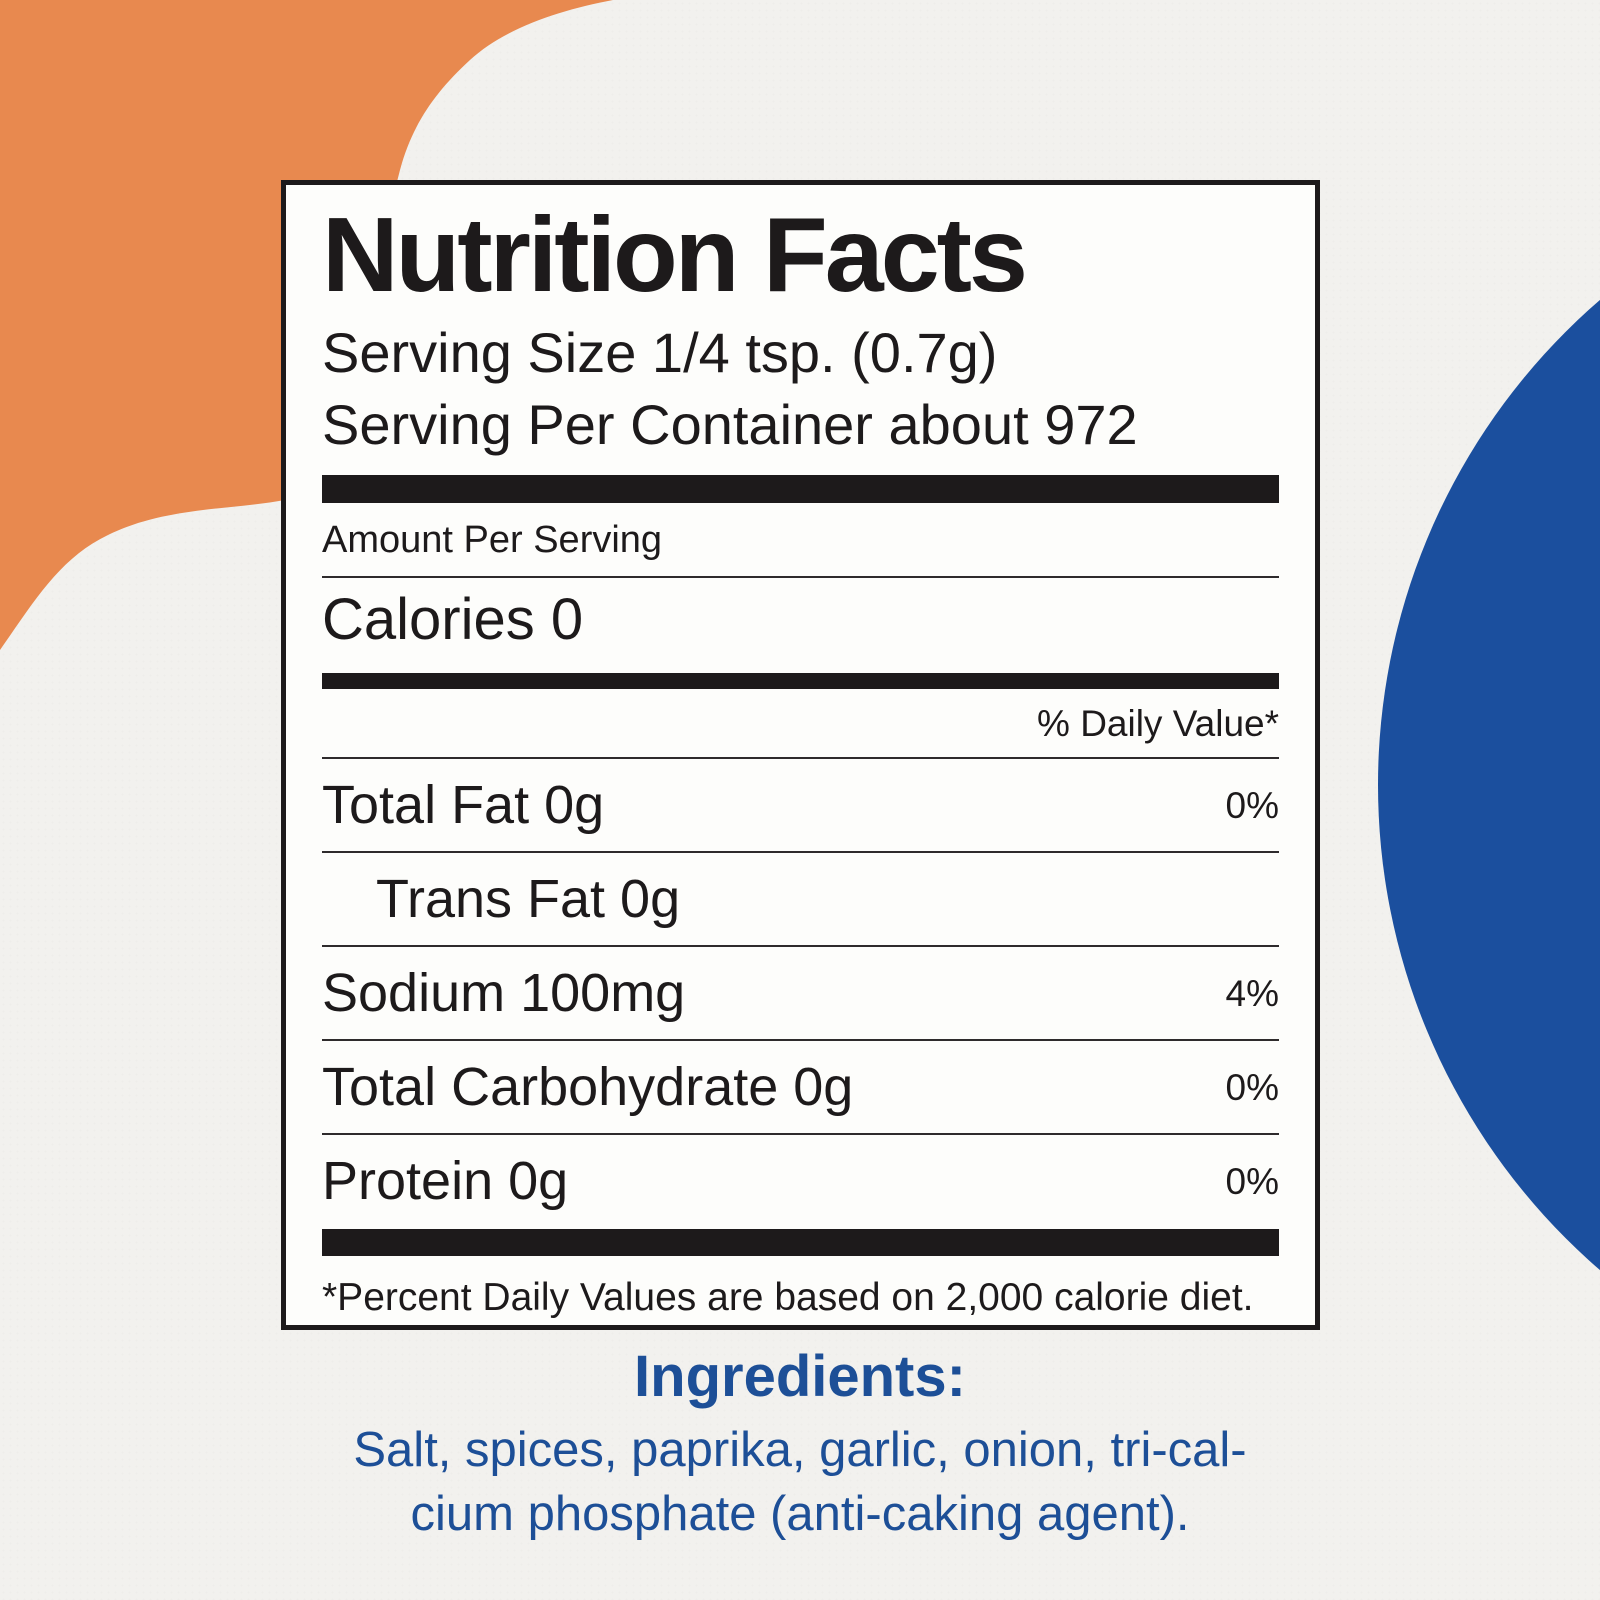 This screenshot has width=1600, height=1600. What do you see at coordinates (800, 994) in the screenshot?
I see `nutrient-row-sodium: Sodium 100mg 4%` at bounding box center [800, 994].